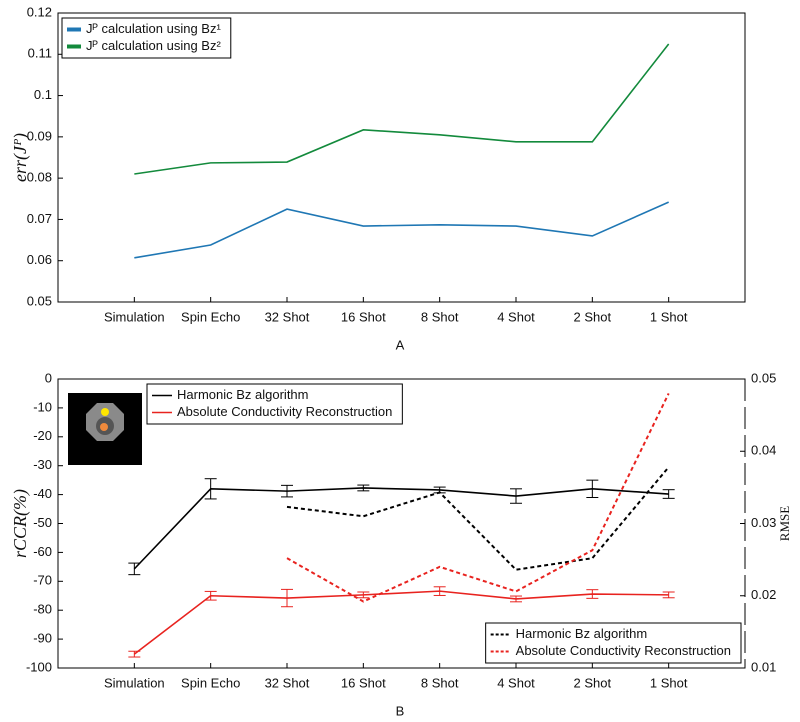  I want to click on y-tick-label: 0.06, so click(39, 259).